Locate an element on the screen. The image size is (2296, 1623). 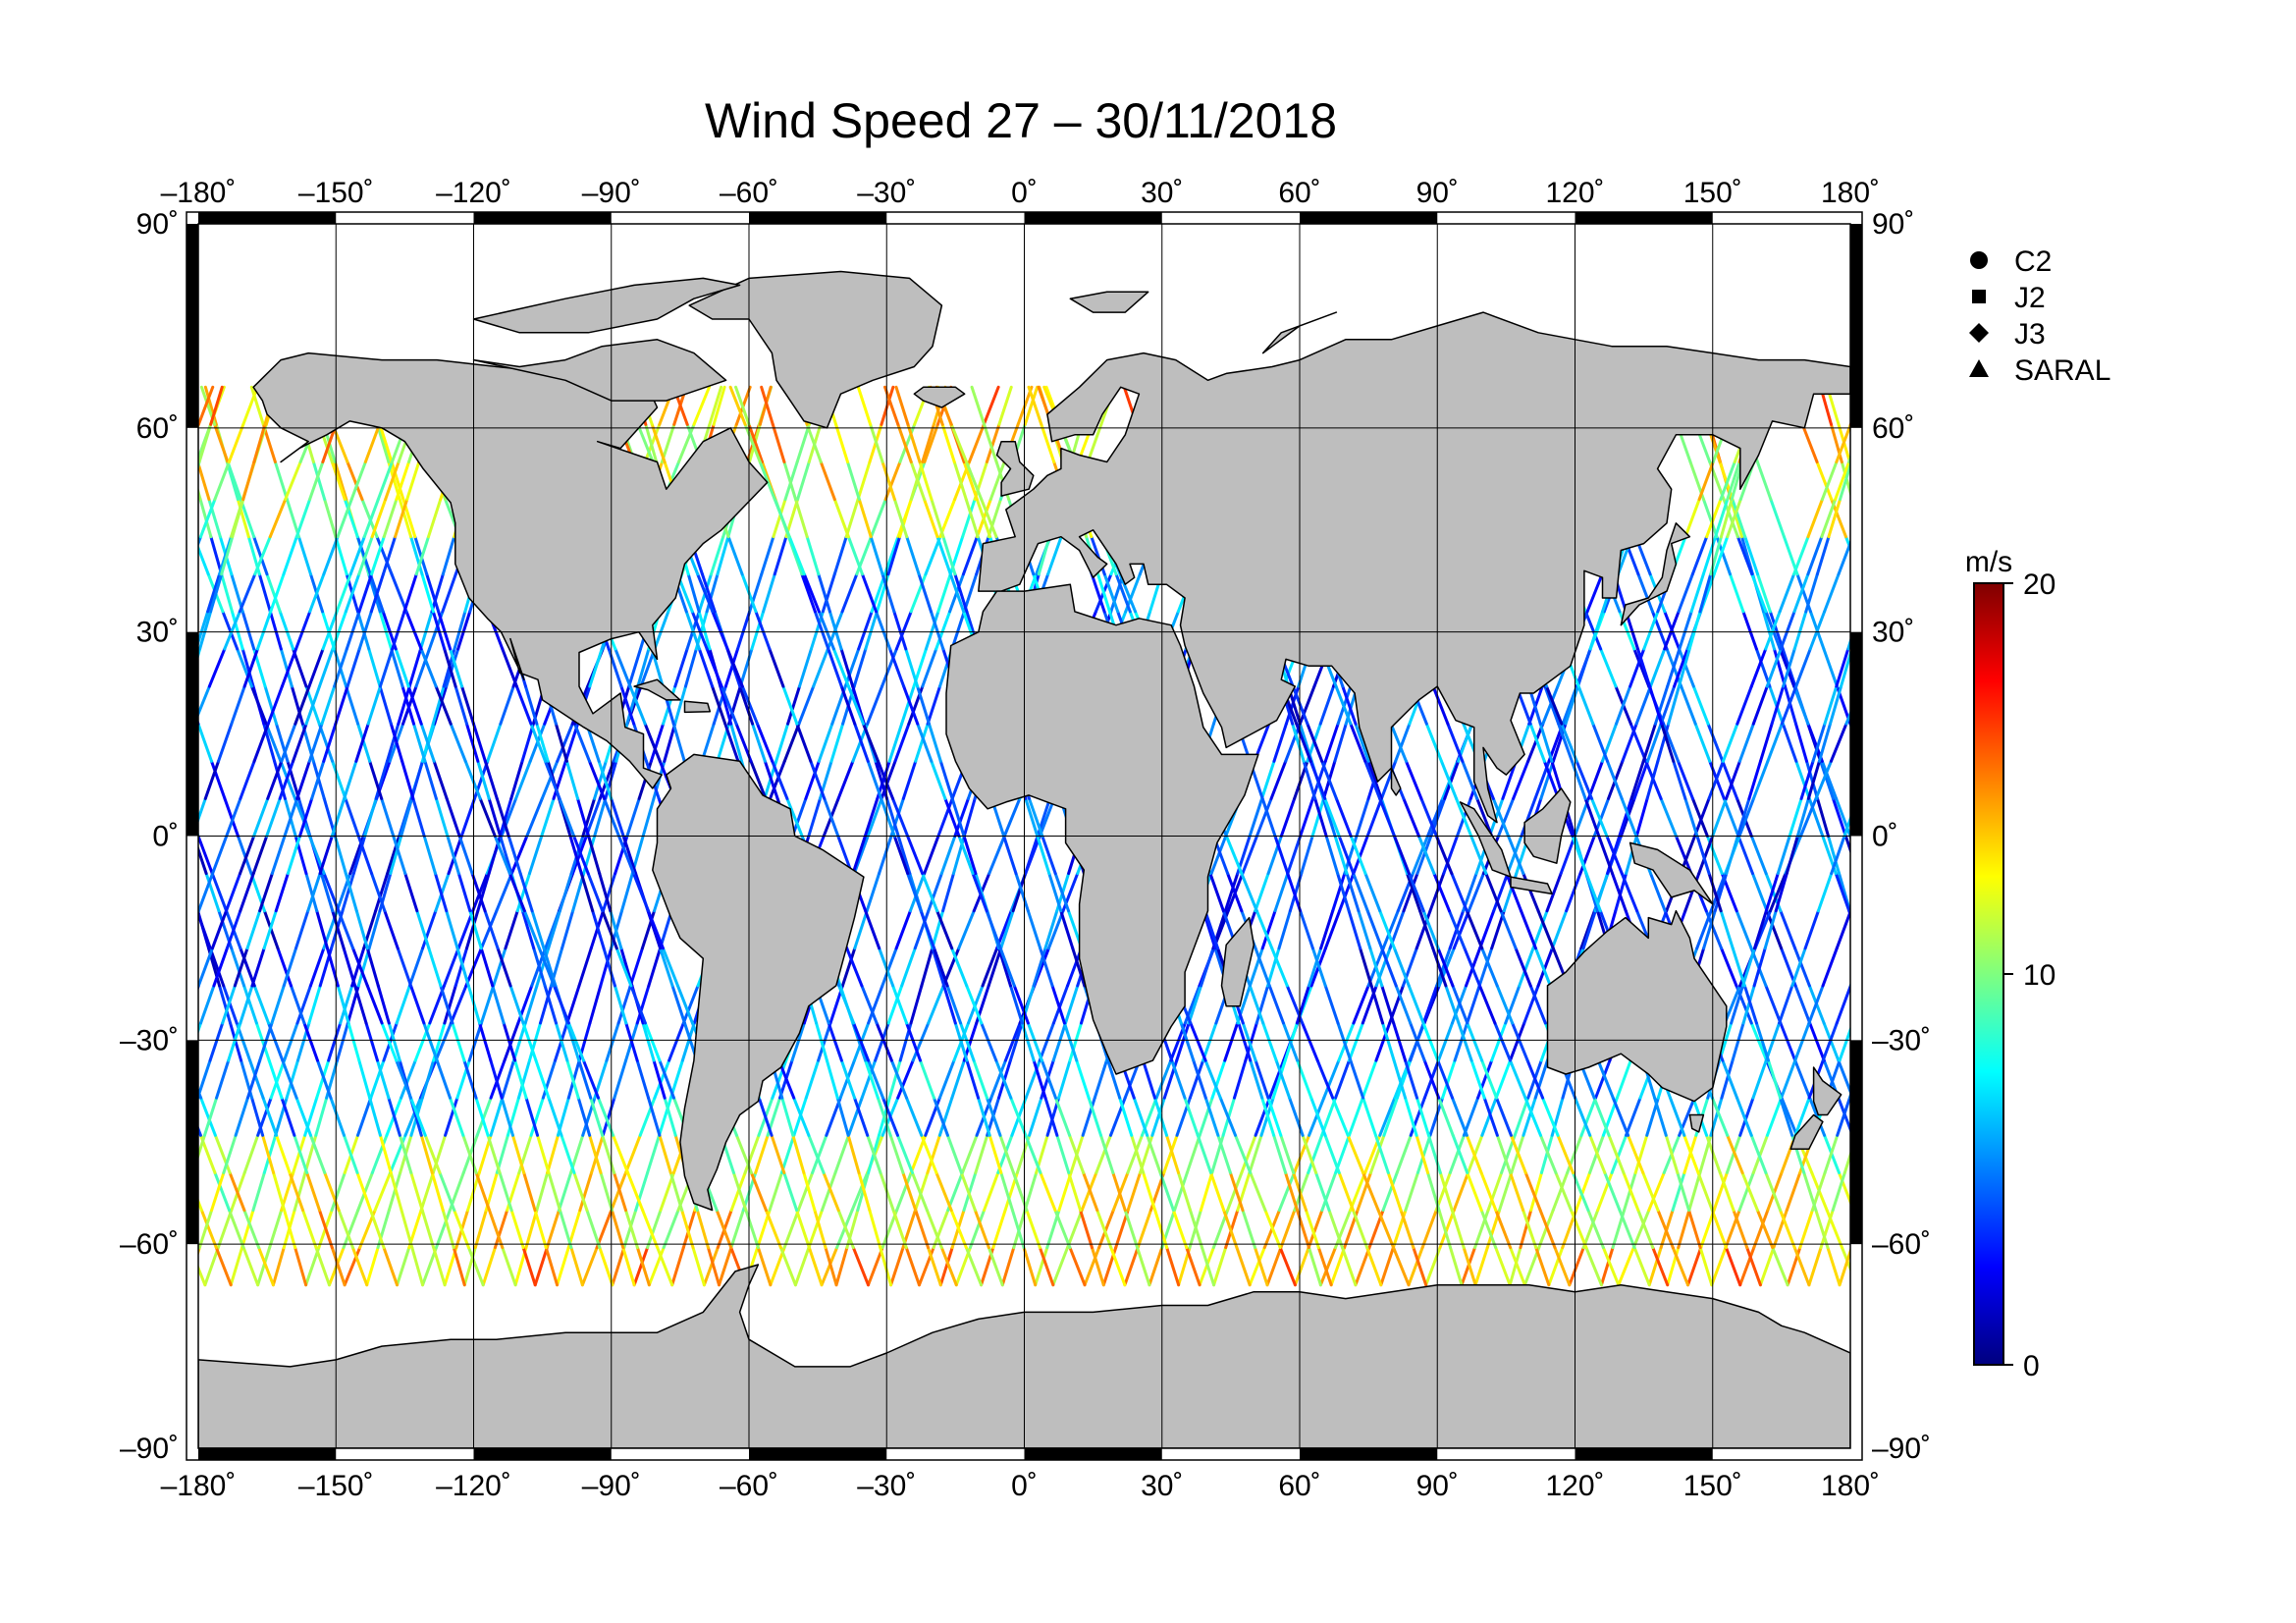
x-tick-label-bottom: –120˚ is located at coordinates (473, 1486).